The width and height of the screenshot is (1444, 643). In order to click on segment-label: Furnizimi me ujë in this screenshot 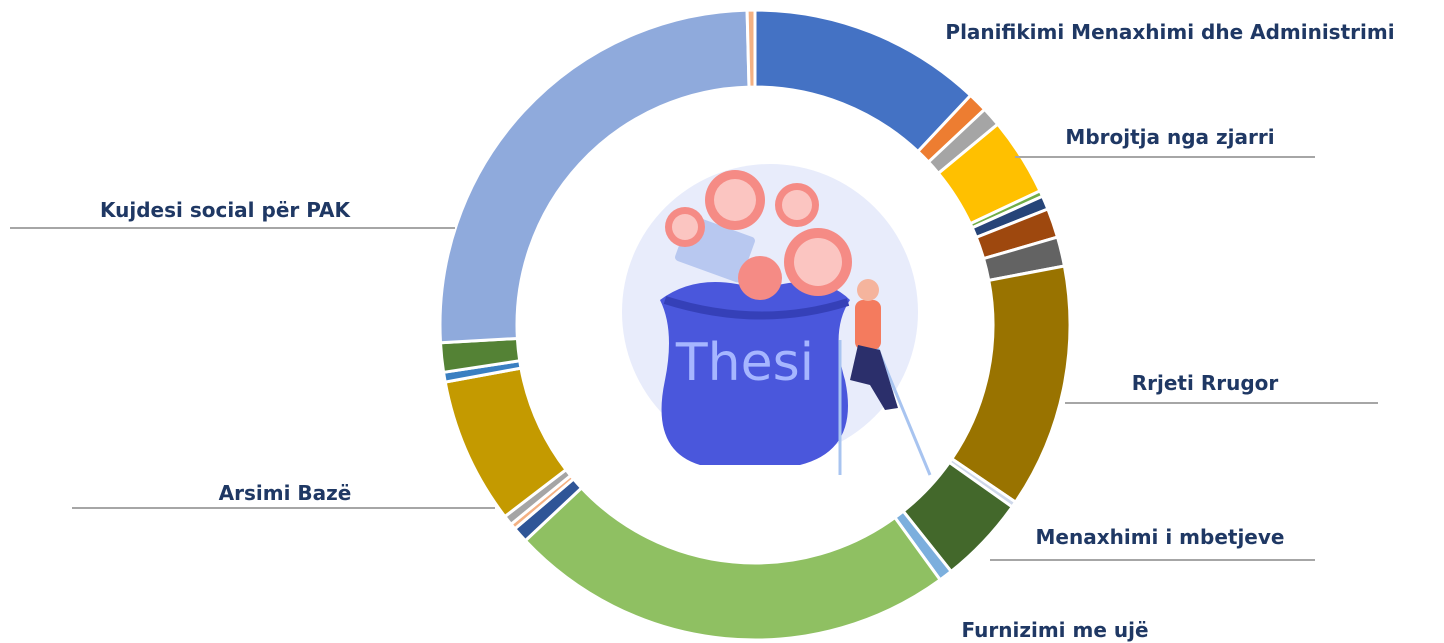, I will do `click(1054, 630)`.